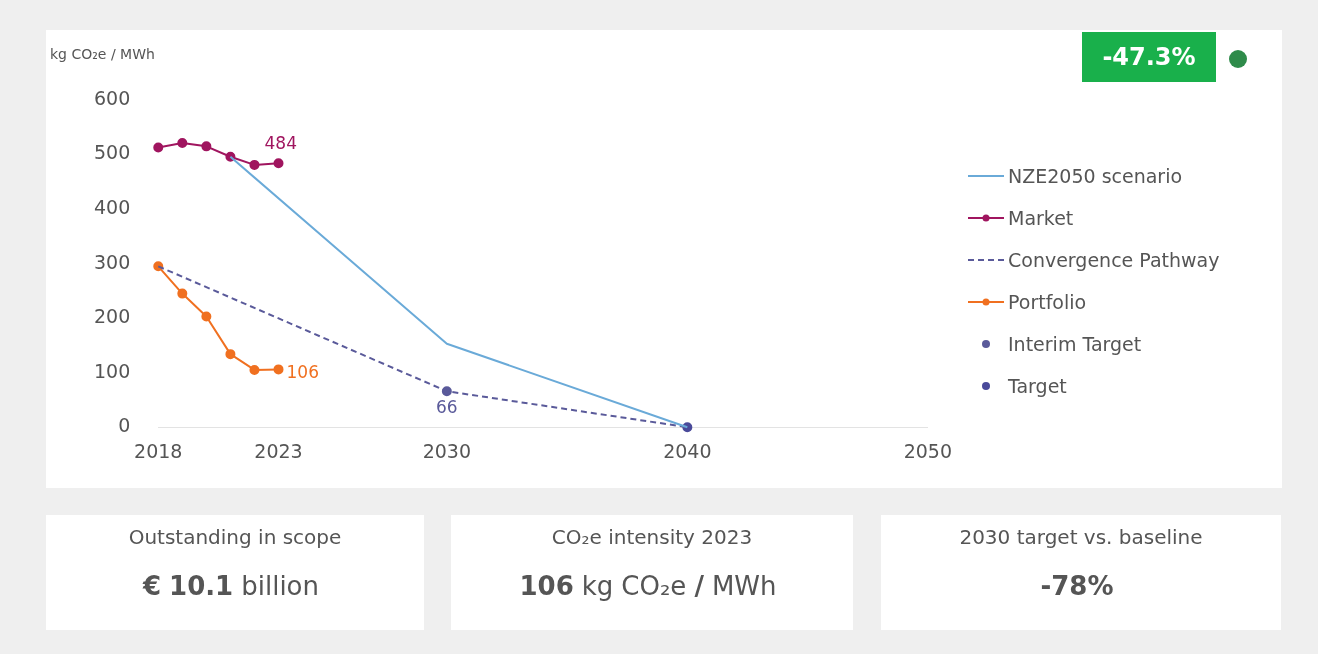  What do you see at coordinates (927, 450) in the screenshot?
I see `x-tick-label: 2050` at bounding box center [927, 450].